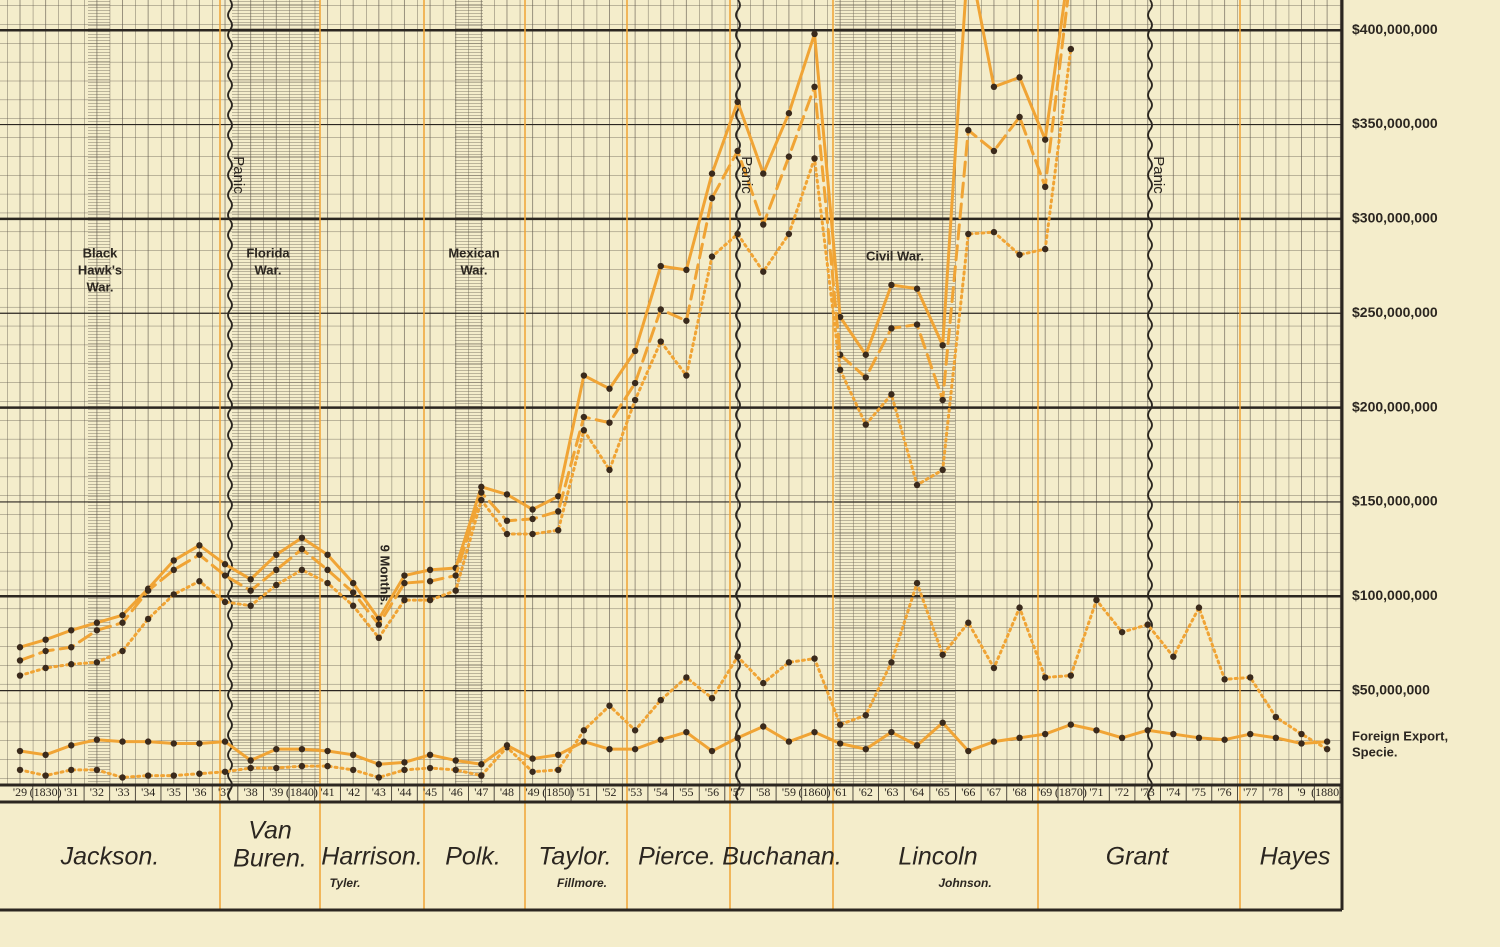  Describe the element at coordinates (712, 792) in the screenshot. I see `x-tick-label: '56` at that location.